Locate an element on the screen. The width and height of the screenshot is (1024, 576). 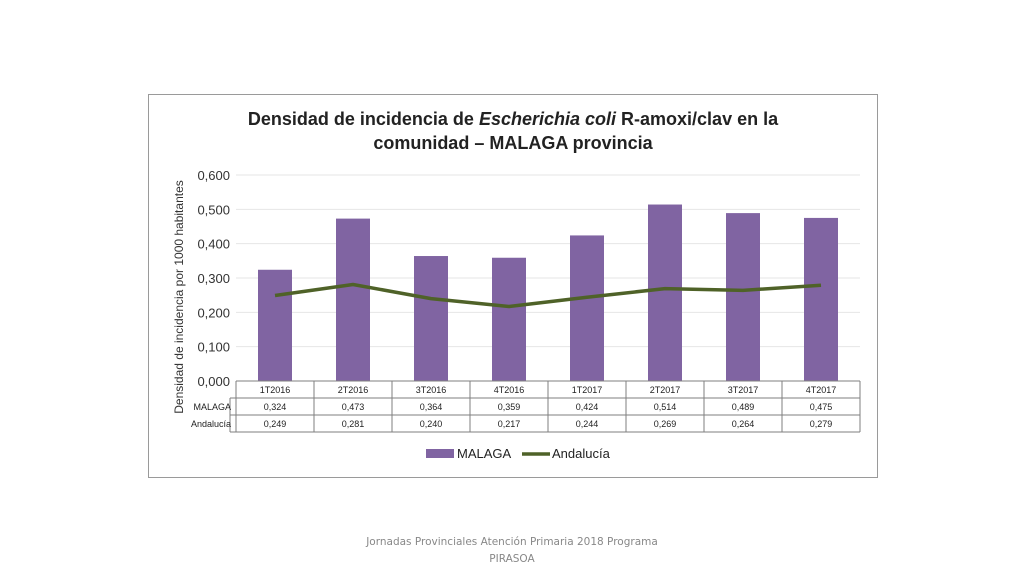
x-tick-label: 2T2016 is located at coordinates (353, 390).